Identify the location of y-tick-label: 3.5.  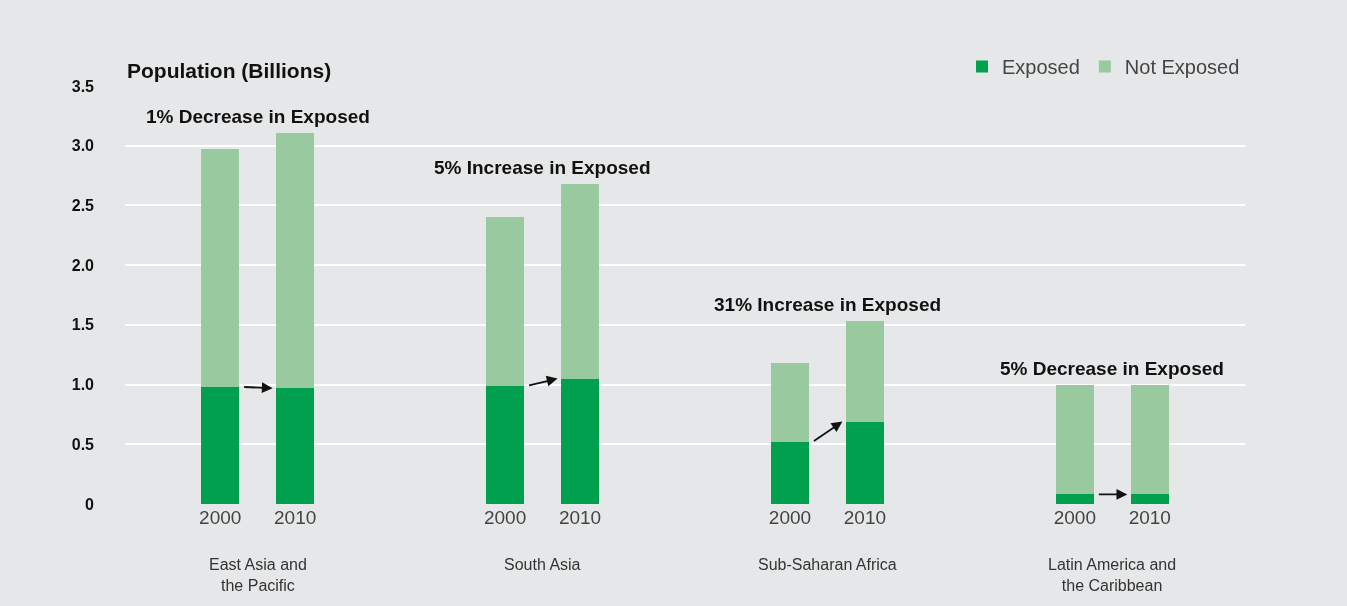
(83, 86).